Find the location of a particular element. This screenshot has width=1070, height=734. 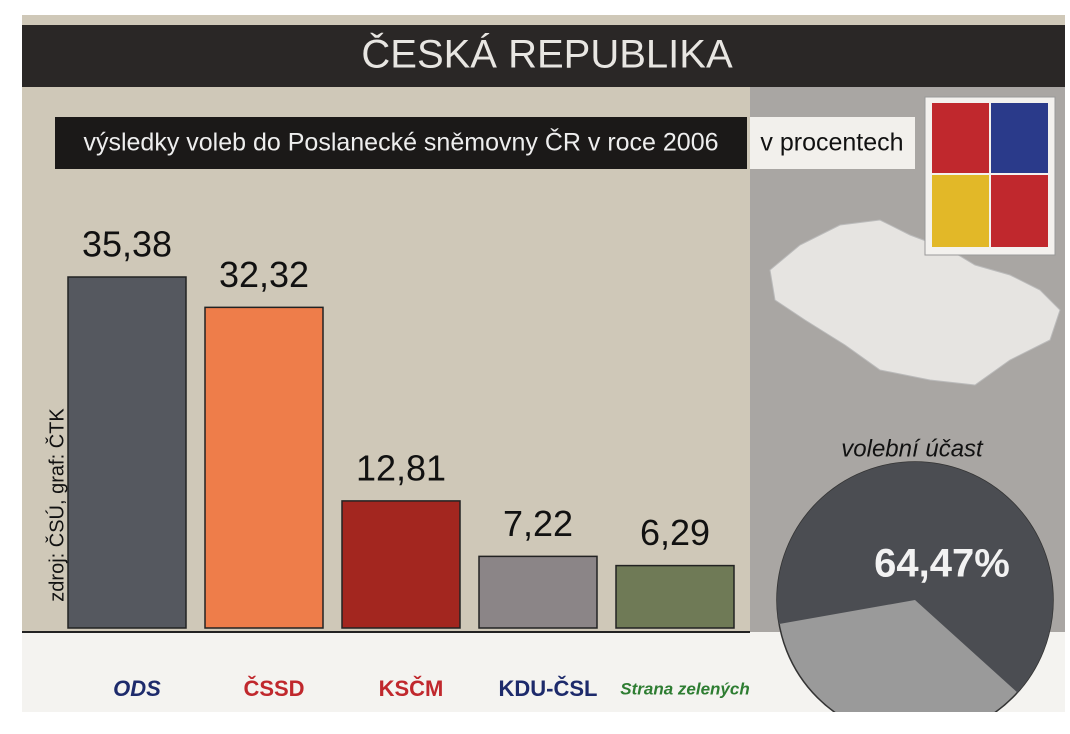

pie-slice is located at coordinates (915, 577).